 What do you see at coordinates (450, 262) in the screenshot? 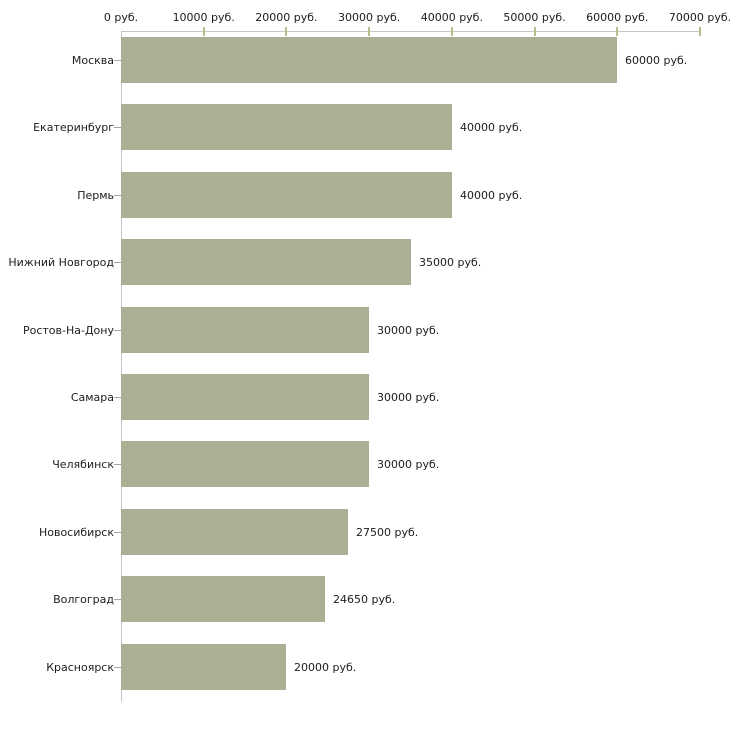
I see `bar-value-label: 35000 руб.` at bounding box center [450, 262].